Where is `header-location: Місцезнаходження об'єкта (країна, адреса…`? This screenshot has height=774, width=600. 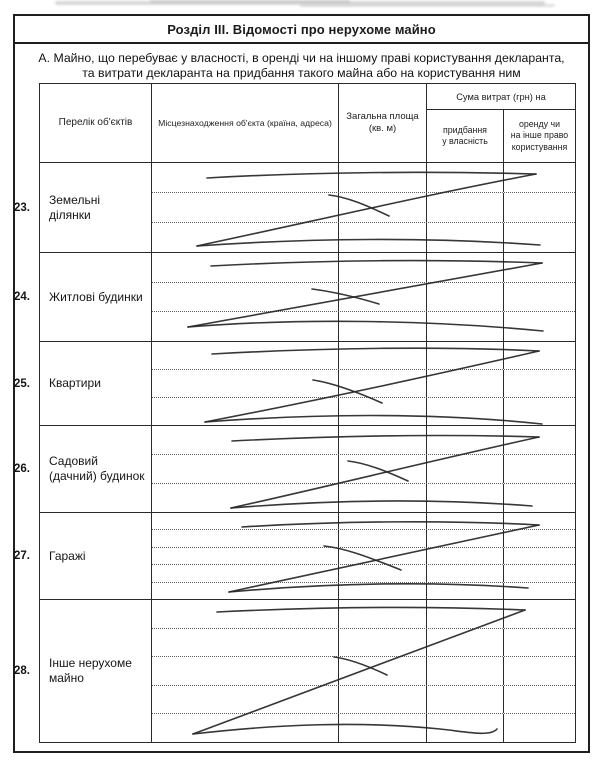
header-location: Місцезнаходження об'єкта (країна, адреса… is located at coordinates (245, 123).